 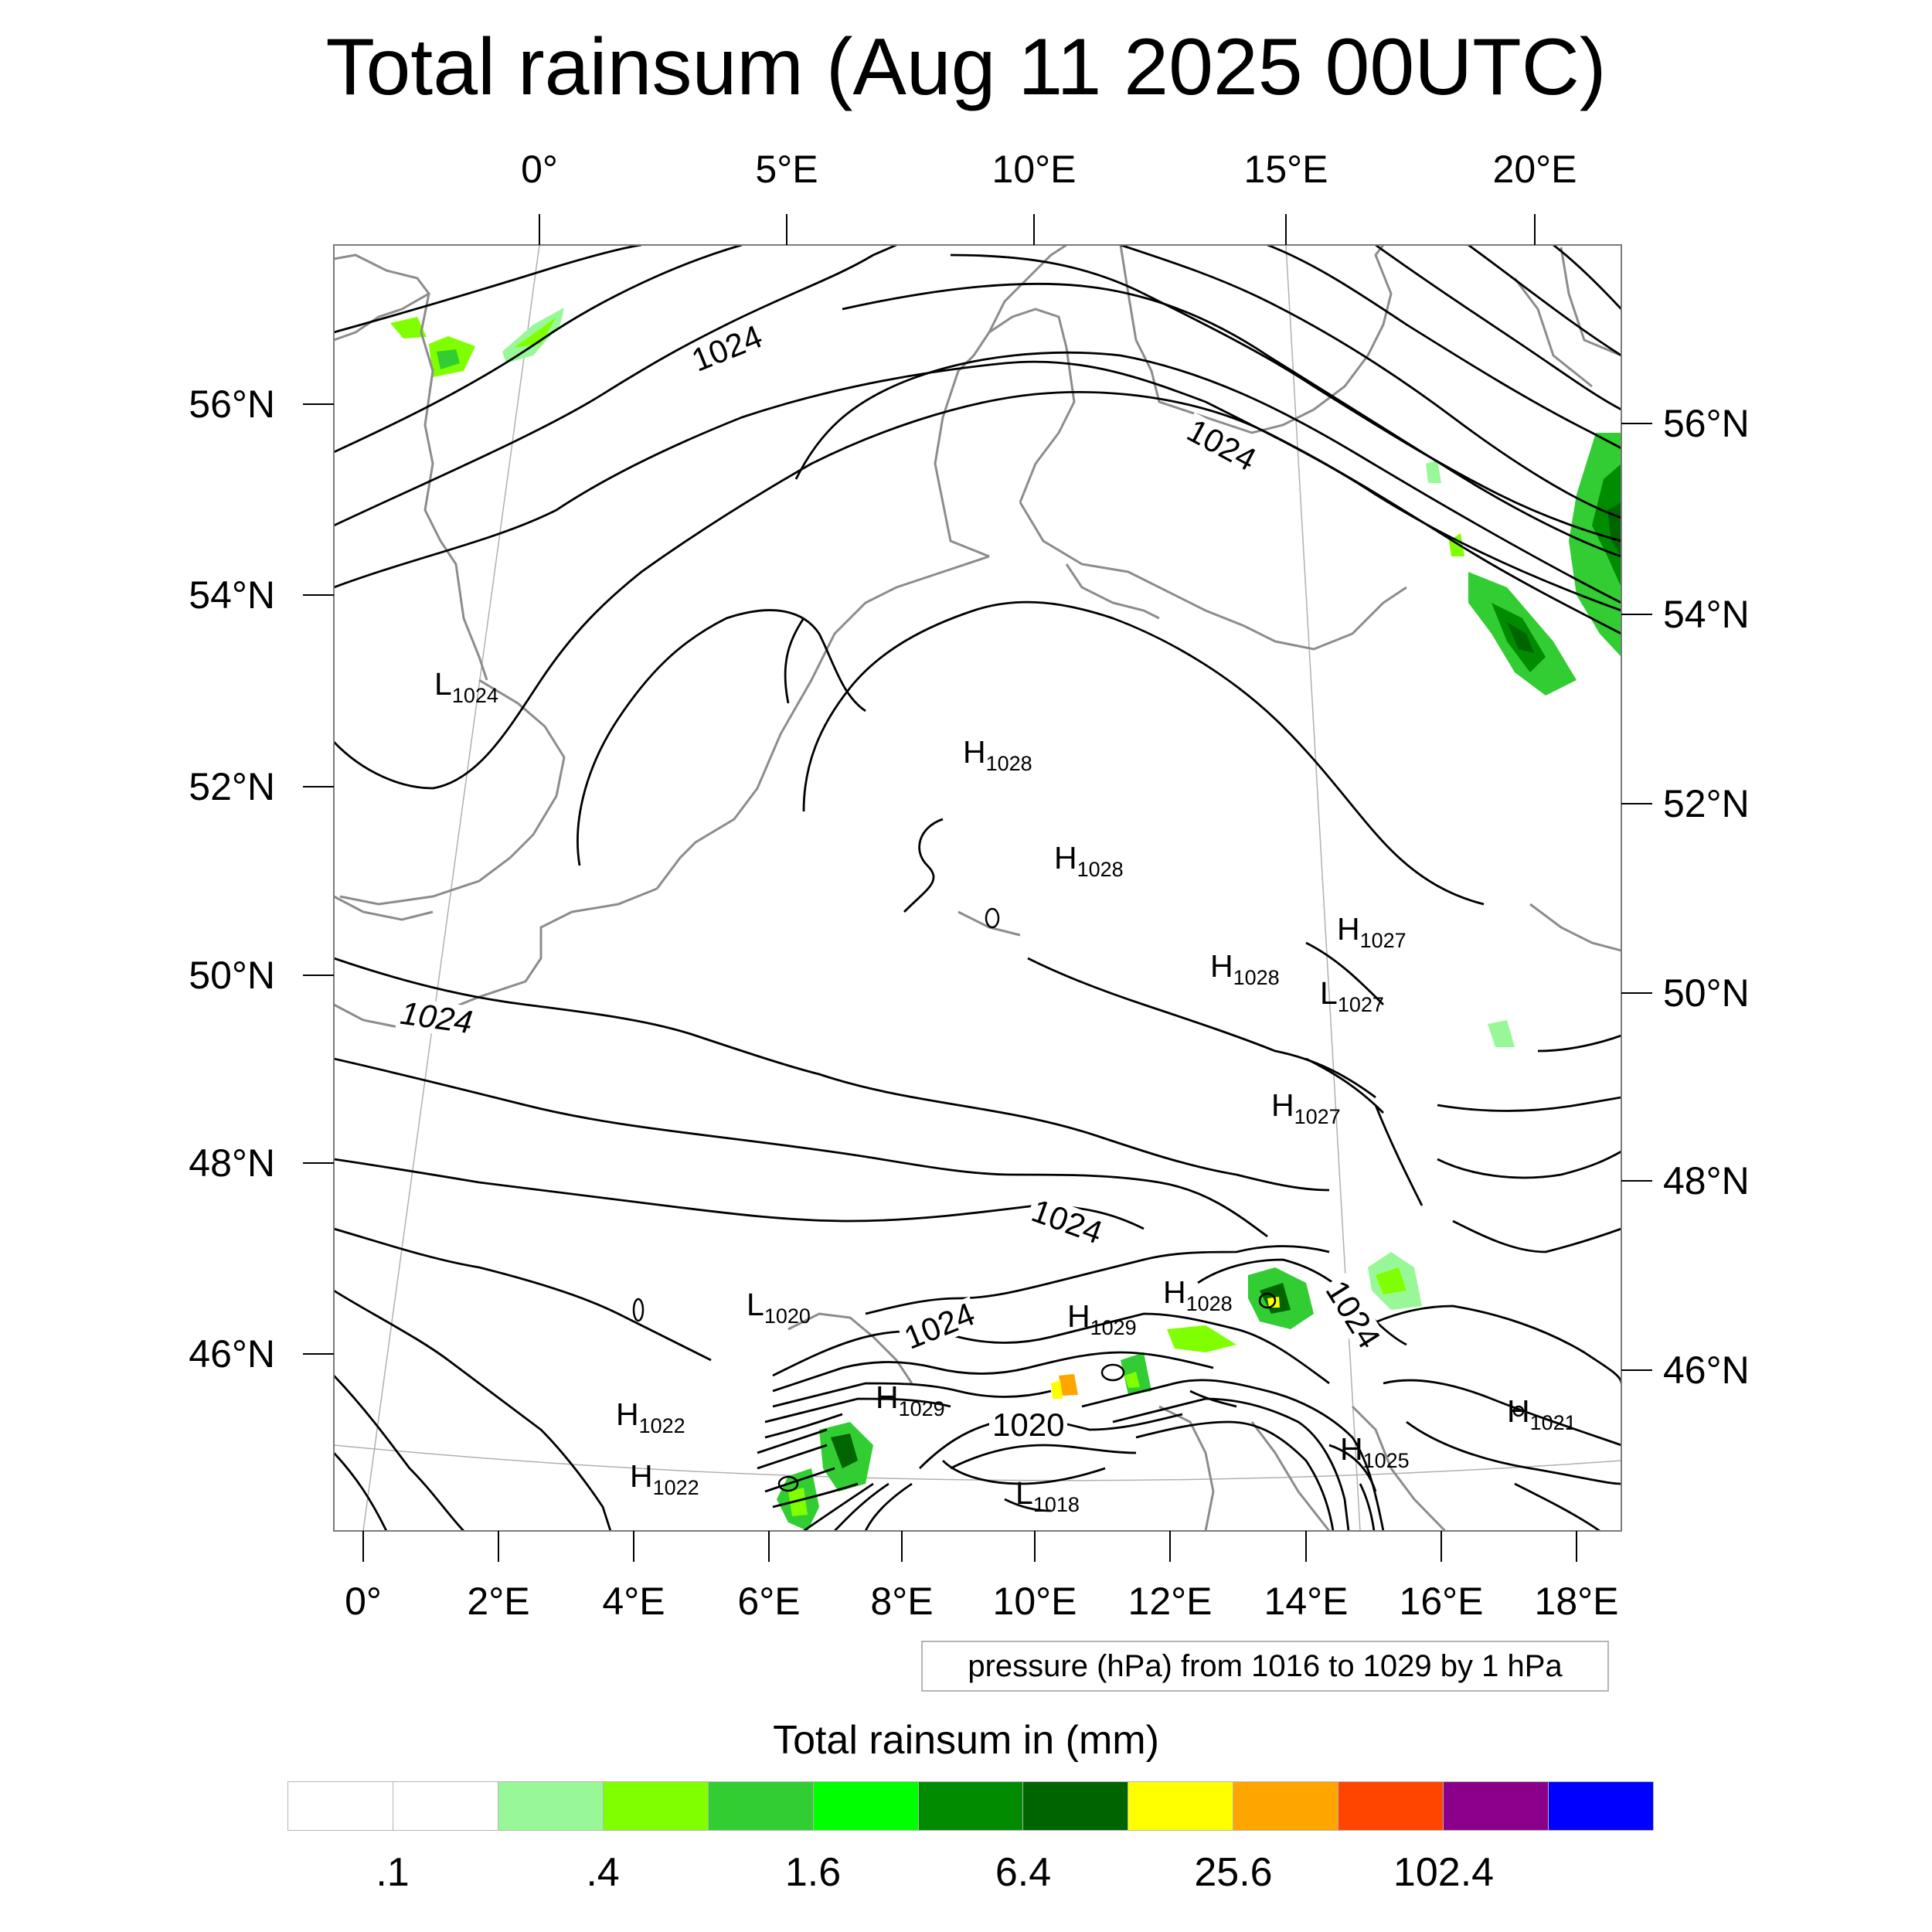 I want to click on colorbar-label: 102.4, so click(x=1444, y=1872).